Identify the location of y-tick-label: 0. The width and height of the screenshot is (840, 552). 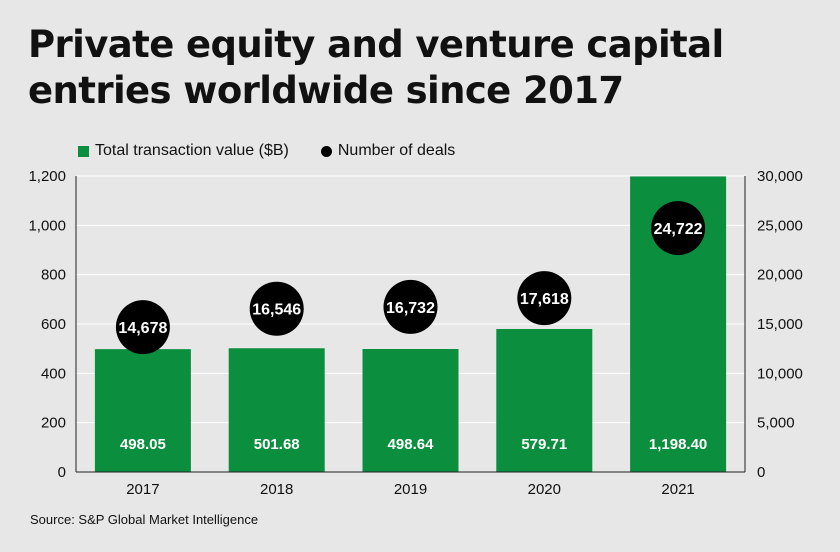
(62, 472).